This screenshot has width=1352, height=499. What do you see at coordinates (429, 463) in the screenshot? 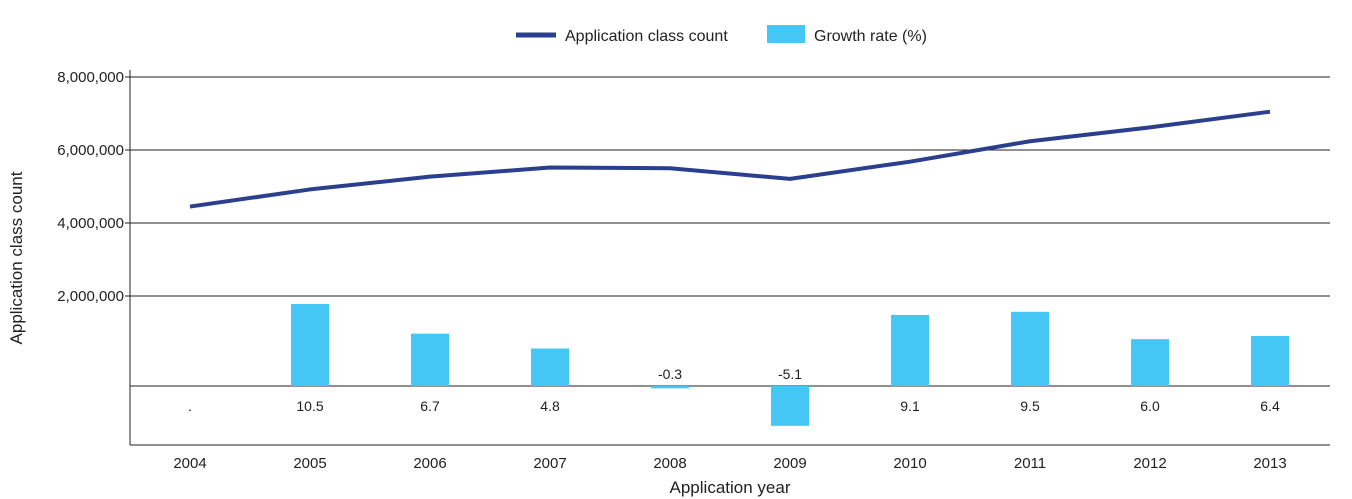
I see `x-tick-label: 2006` at bounding box center [429, 463].